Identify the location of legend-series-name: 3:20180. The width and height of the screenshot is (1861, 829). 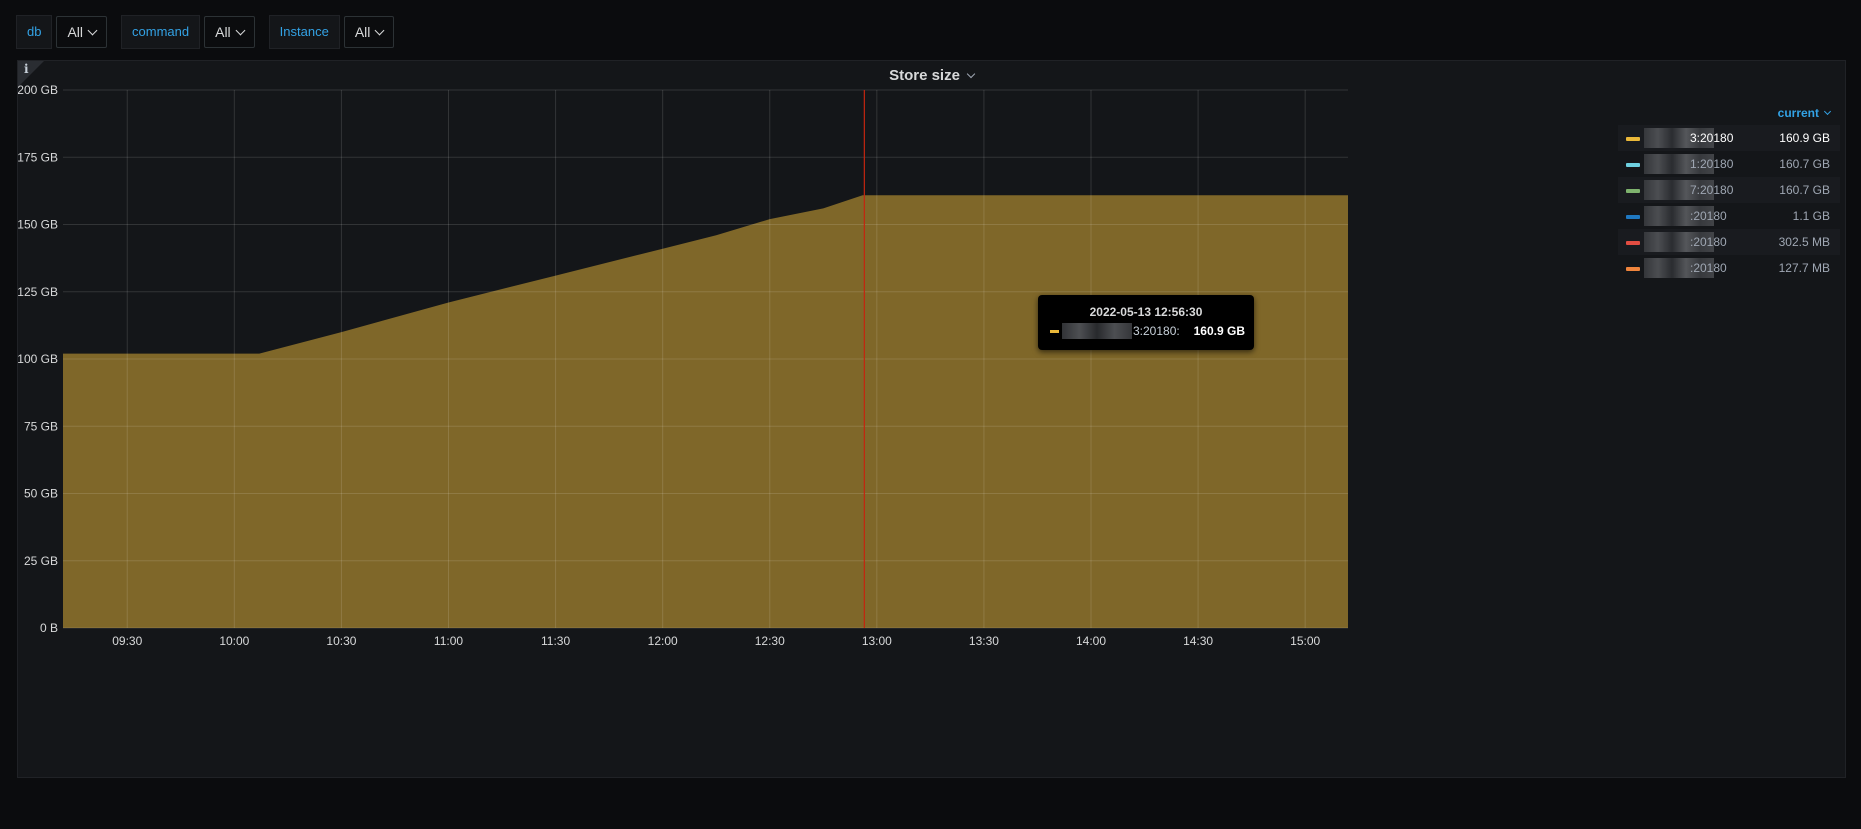
(1712, 138).